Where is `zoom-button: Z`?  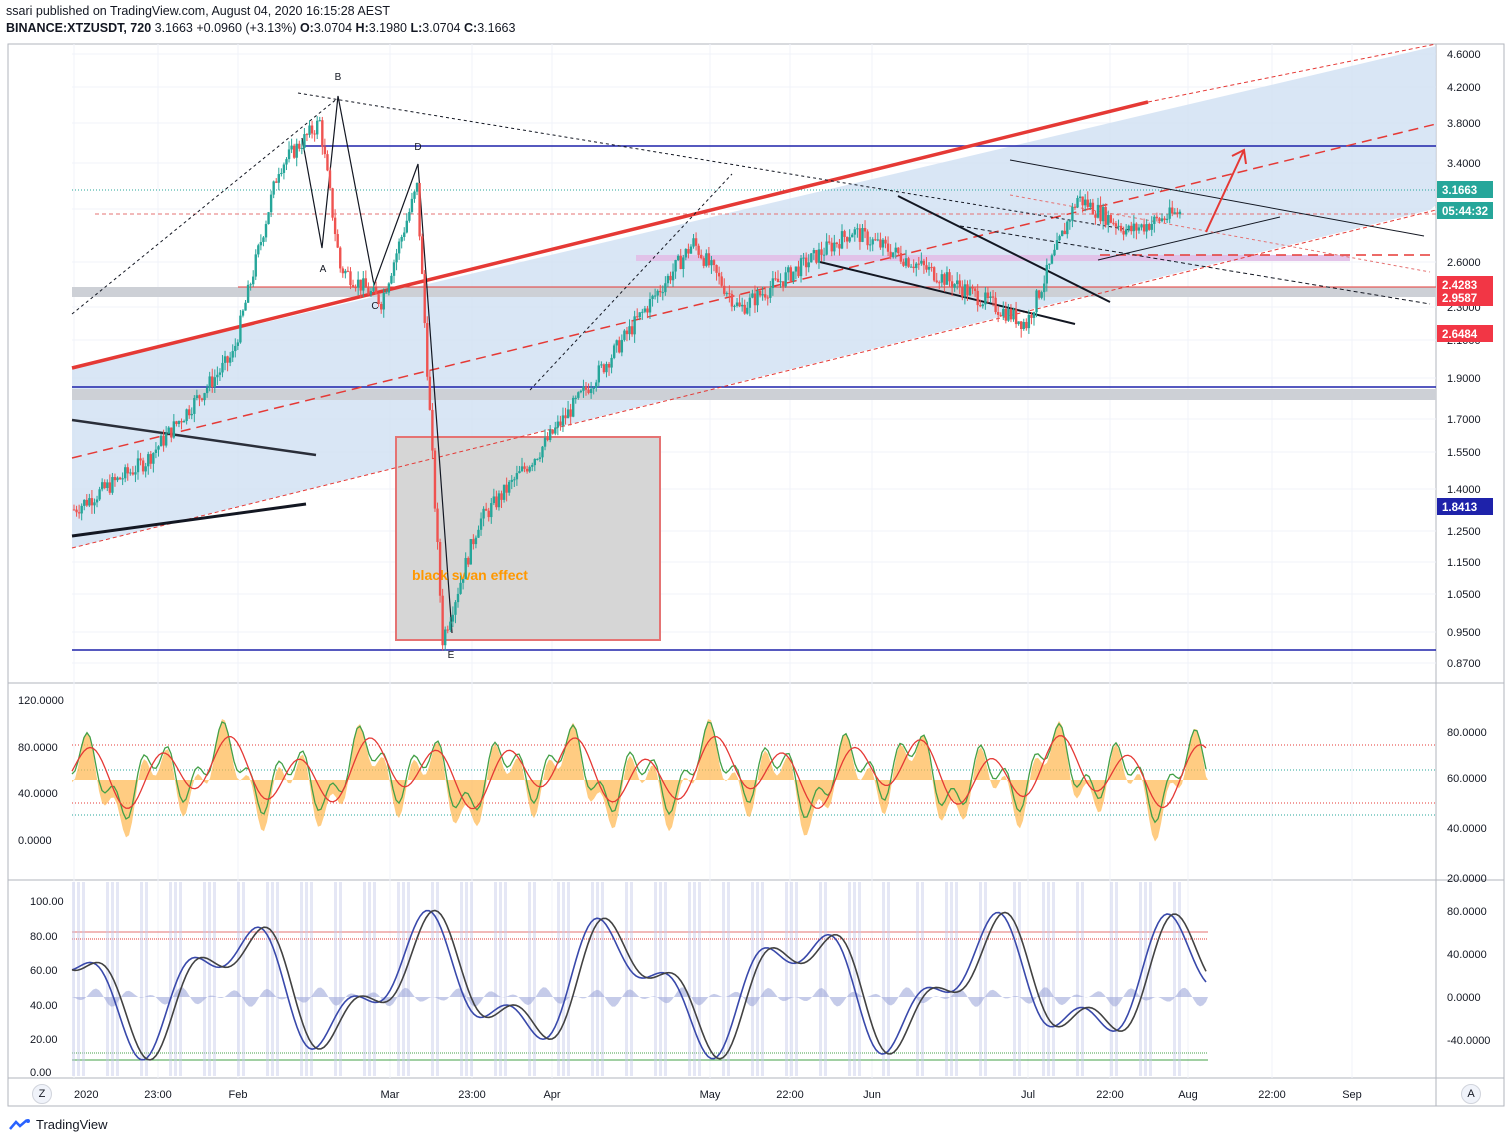 zoom-button: Z is located at coordinates (42, 1094).